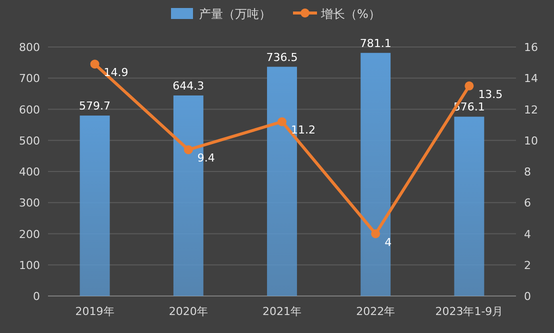 The image size is (554, 333). Describe the element at coordinates (350, 14) in the screenshot. I see `legend-label: 增长（%）` at that location.